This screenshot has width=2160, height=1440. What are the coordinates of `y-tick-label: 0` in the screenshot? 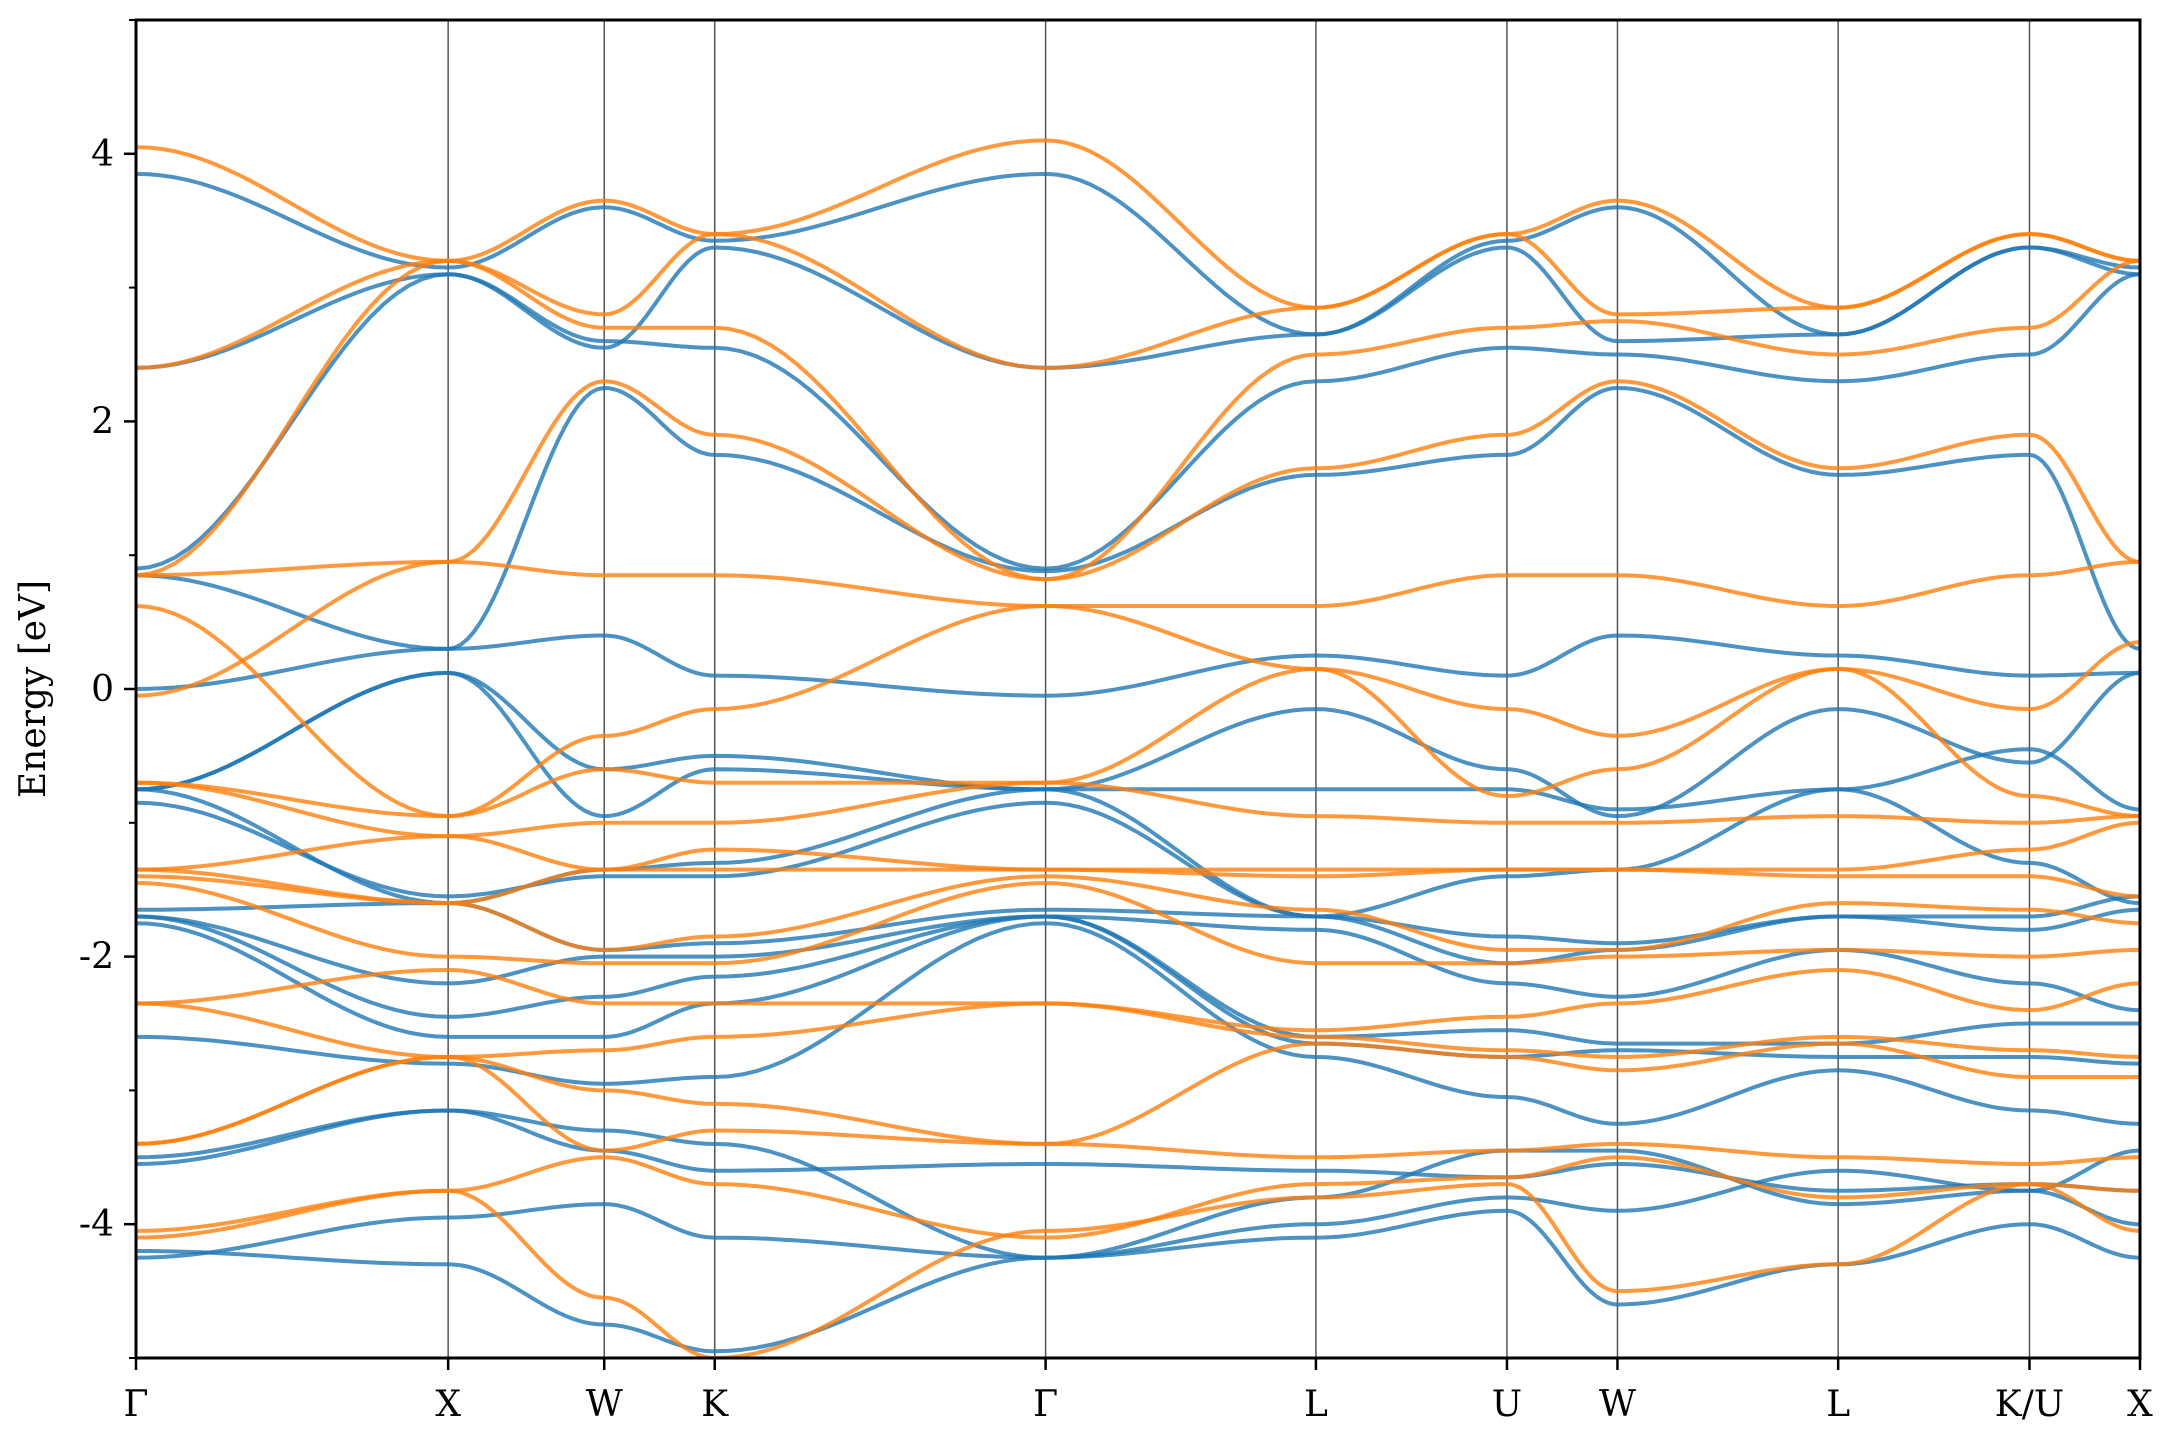 It's located at (102, 689).